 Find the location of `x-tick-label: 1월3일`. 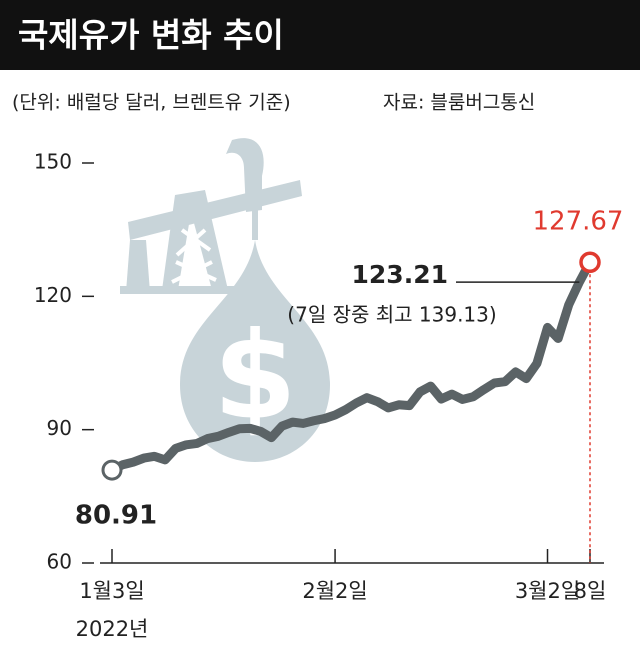

x-tick-label: 1월3일 is located at coordinates (111, 591).